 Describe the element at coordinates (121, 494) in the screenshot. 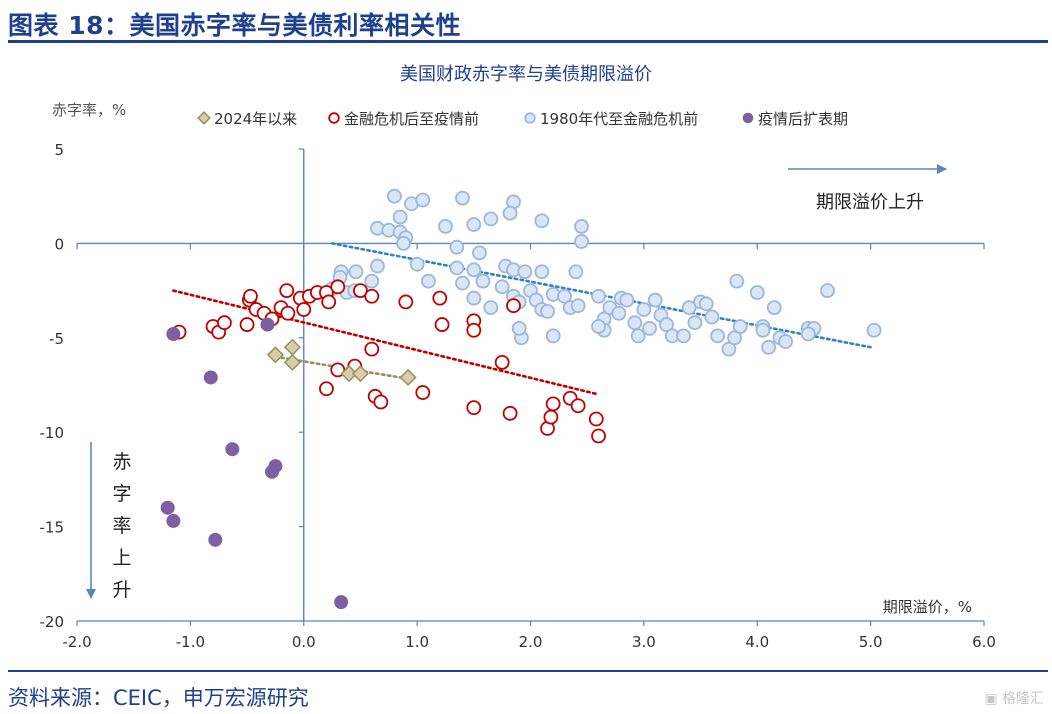

I see `down-arrow-char: 字` at that location.